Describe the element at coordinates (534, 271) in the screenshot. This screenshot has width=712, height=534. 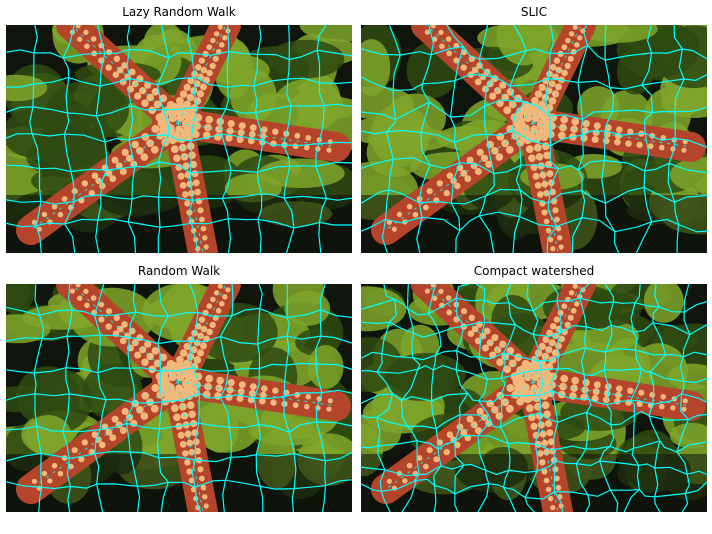
I see `panel-title: Compact watershed` at that location.